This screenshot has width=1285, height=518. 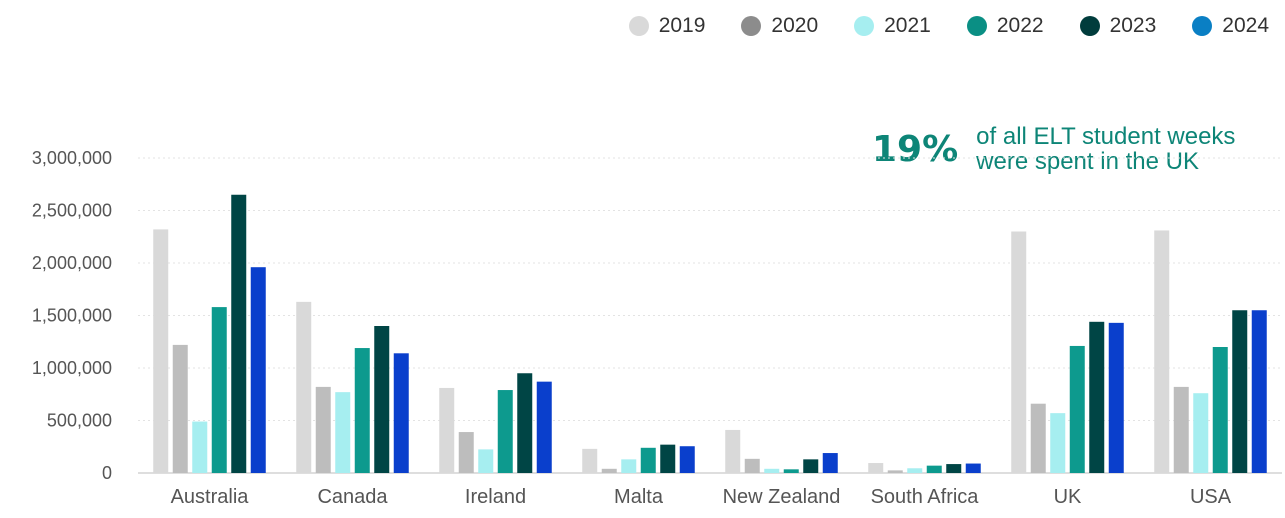 What do you see at coordinates (323, 429) in the screenshot?
I see `bar-canada-2020` at bounding box center [323, 429].